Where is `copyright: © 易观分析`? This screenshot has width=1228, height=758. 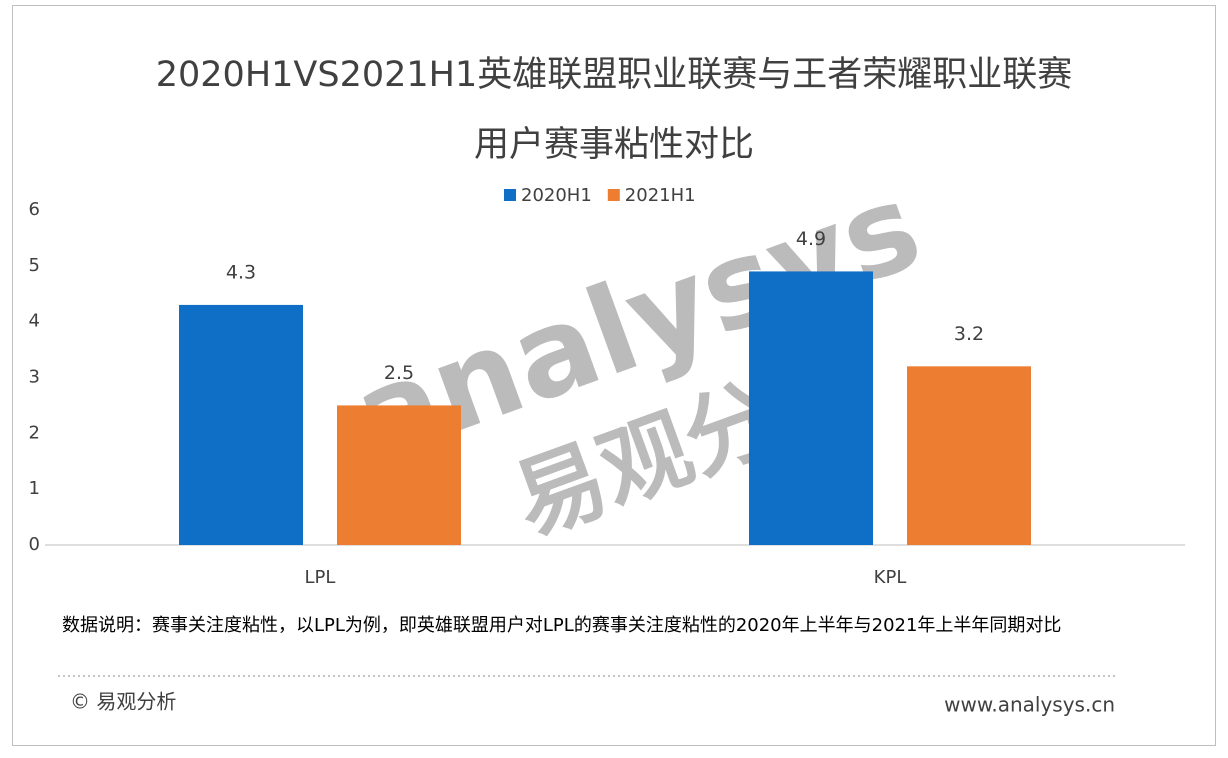
copyright: © 易观分析 is located at coordinates (123, 702).